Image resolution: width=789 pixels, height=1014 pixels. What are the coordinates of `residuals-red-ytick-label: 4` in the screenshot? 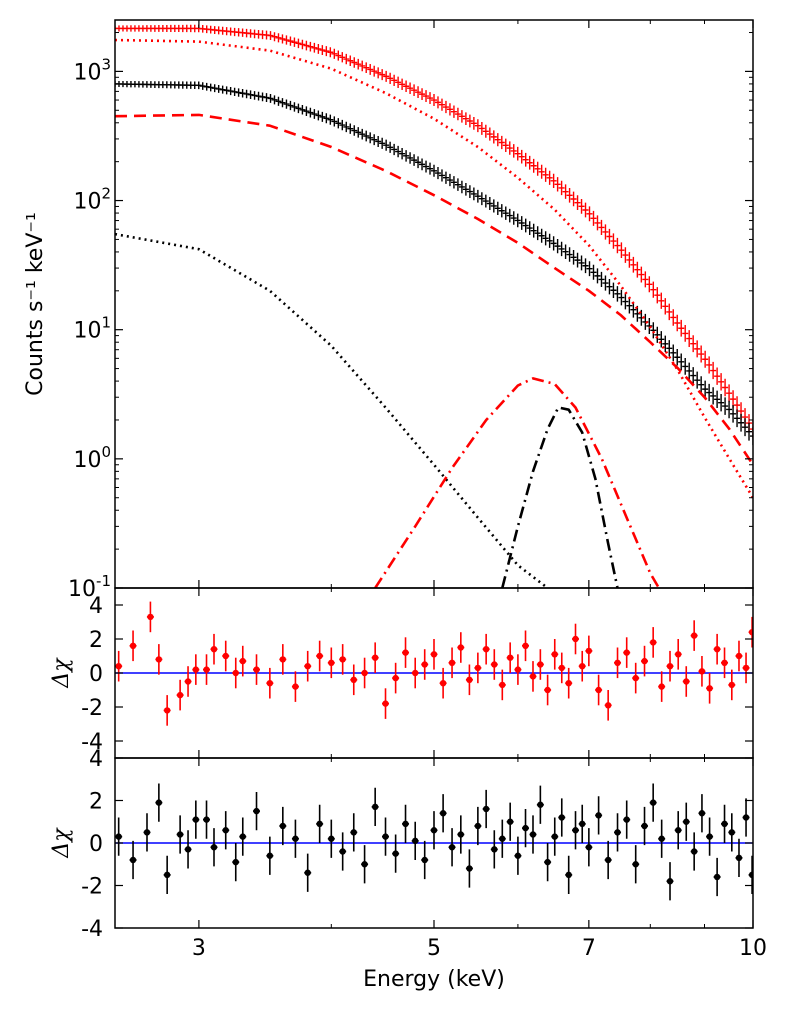 It's located at (96, 606).